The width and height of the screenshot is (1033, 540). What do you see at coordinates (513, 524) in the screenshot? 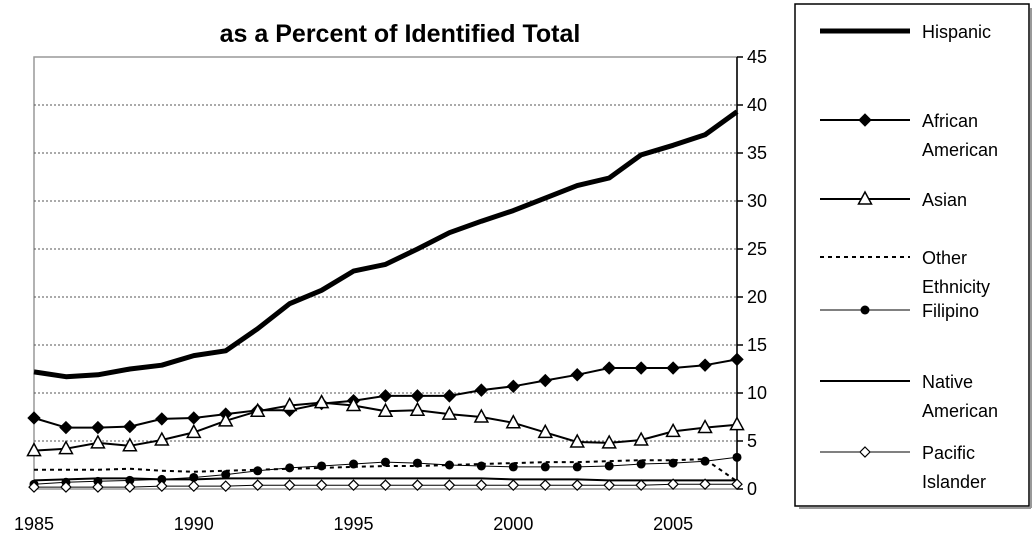
I see `x-tick-label: 2000` at bounding box center [513, 524].